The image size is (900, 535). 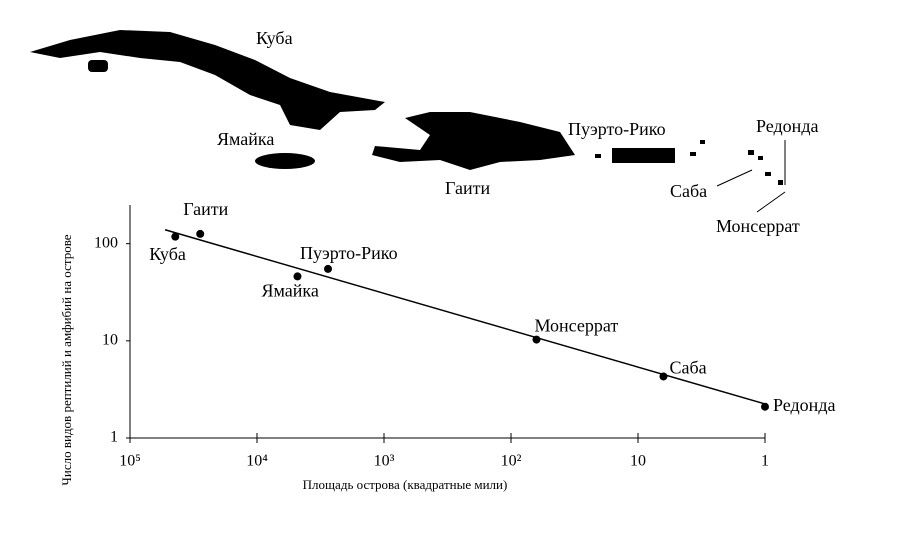 I want to click on y-tick-label: 10, so click(x=110, y=340).